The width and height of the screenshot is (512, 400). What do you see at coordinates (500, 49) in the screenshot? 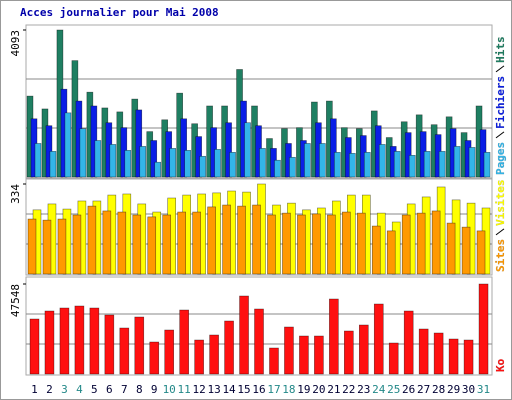
I see `legend-label: Hits` at bounding box center [500, 49].